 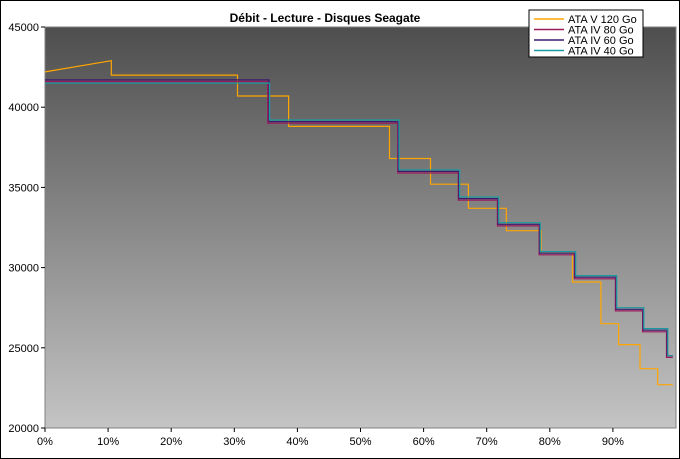 What do you see at coordinates (550, 442) in the screenshot?
I see `x-tick-label: 80%` at bounding box center [550, 442].